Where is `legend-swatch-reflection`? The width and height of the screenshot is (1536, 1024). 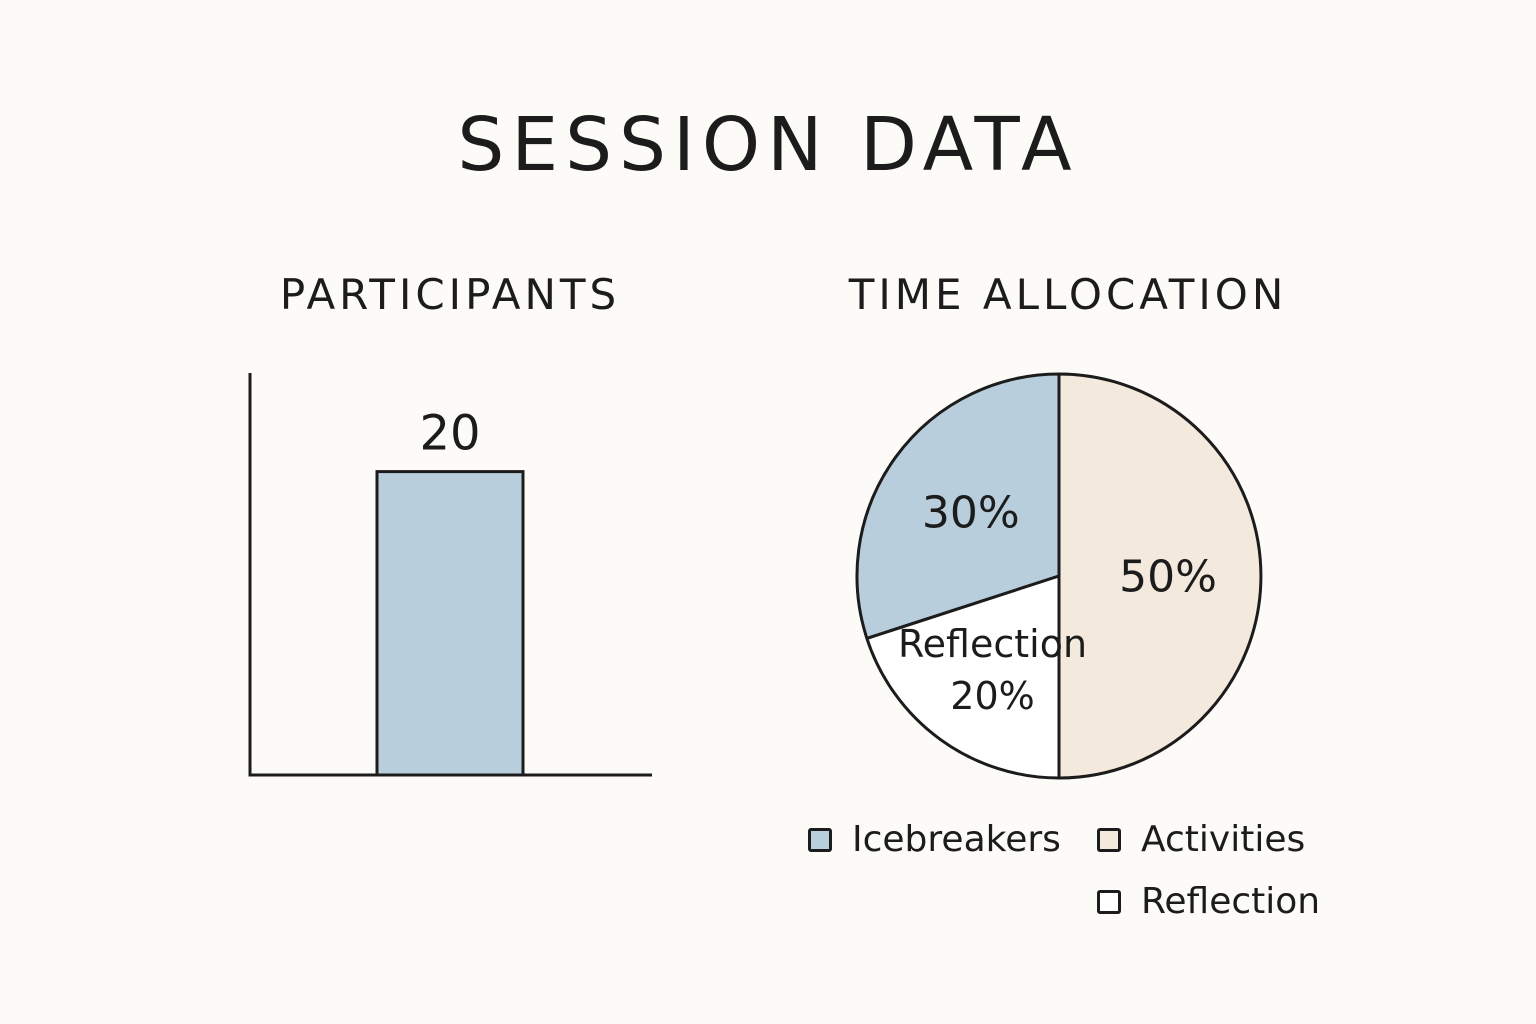 legend-swatch-reflection is located at coordinates (1109, 902).